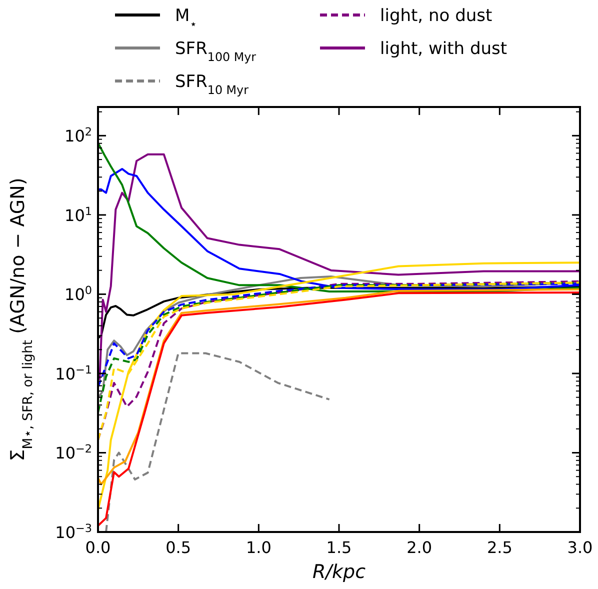  Describe the element at coordinates (73, 452) in the screenshot. I see `y-tick-label: 10$^{−2}$` at that location.